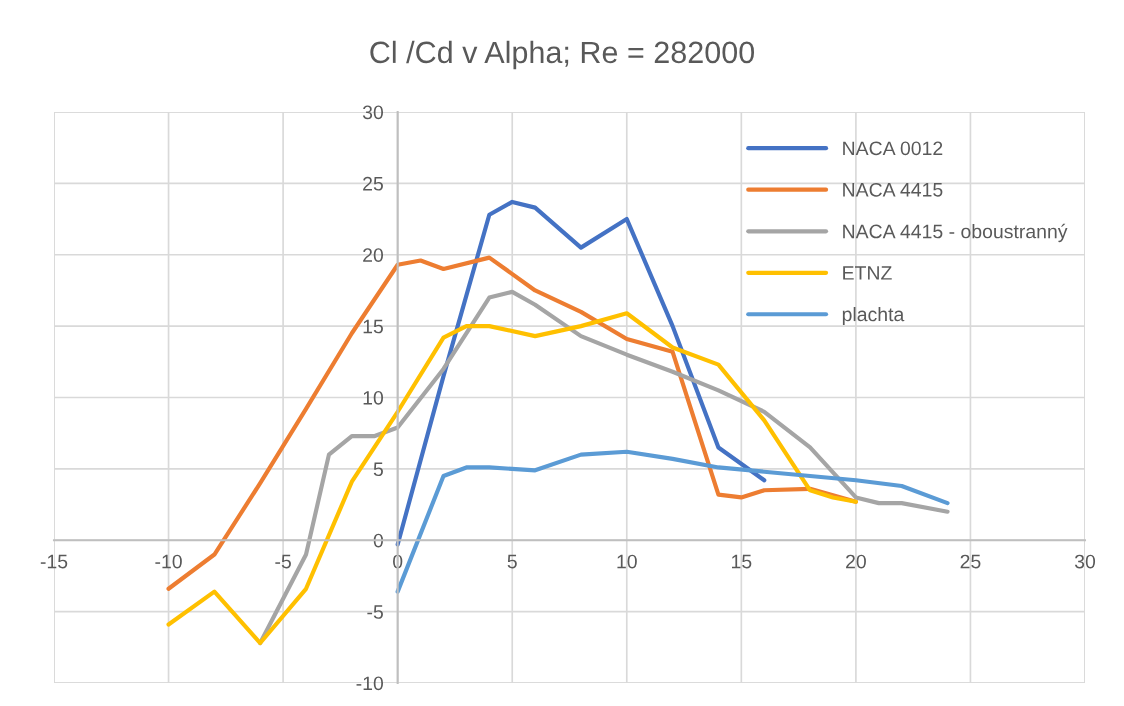 The width and height of the screenshot is (1124, 706). I want to click on legend-label: ETNZ, so click(867, 273).